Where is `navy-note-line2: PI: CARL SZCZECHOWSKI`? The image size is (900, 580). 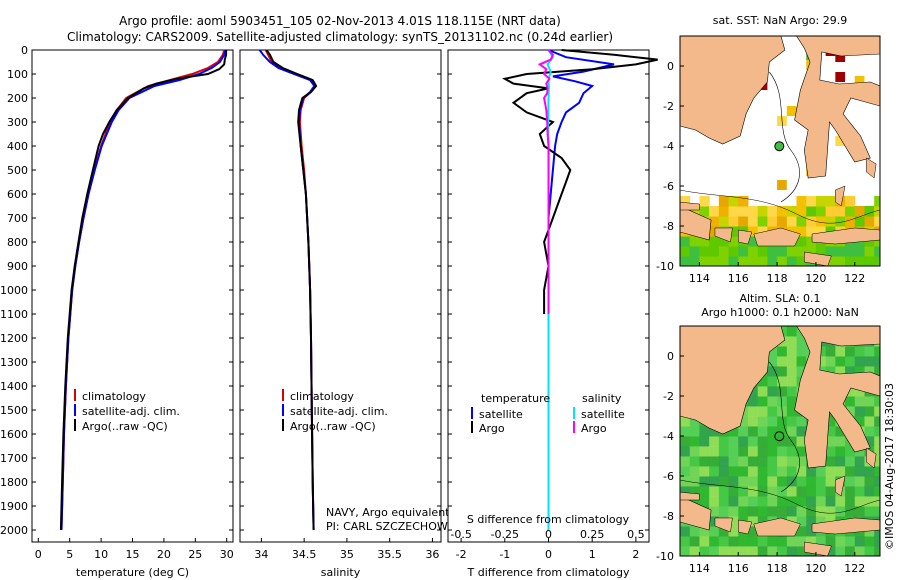 navy-note-line2: PI: CARL SZCZECHOWSKI is located at coordinates (395, 526).